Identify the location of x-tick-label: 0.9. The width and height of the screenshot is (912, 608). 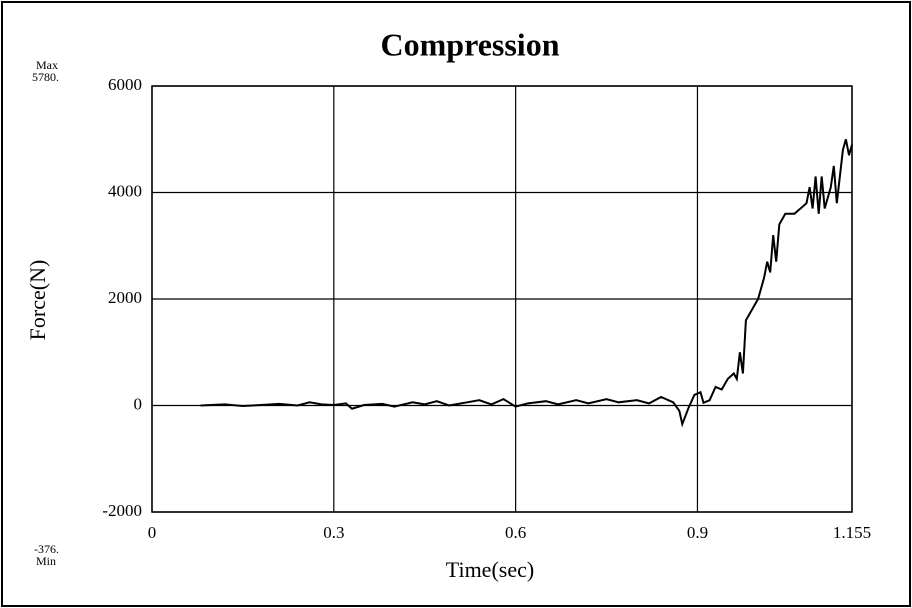
(697, 532).